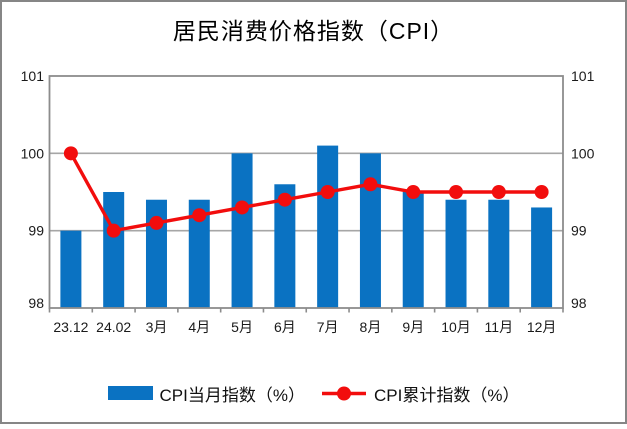 Image resolution: width=627 pixels, height=429 pixels. I want to click on y-axis-label-left: 100, so click(33, 153).